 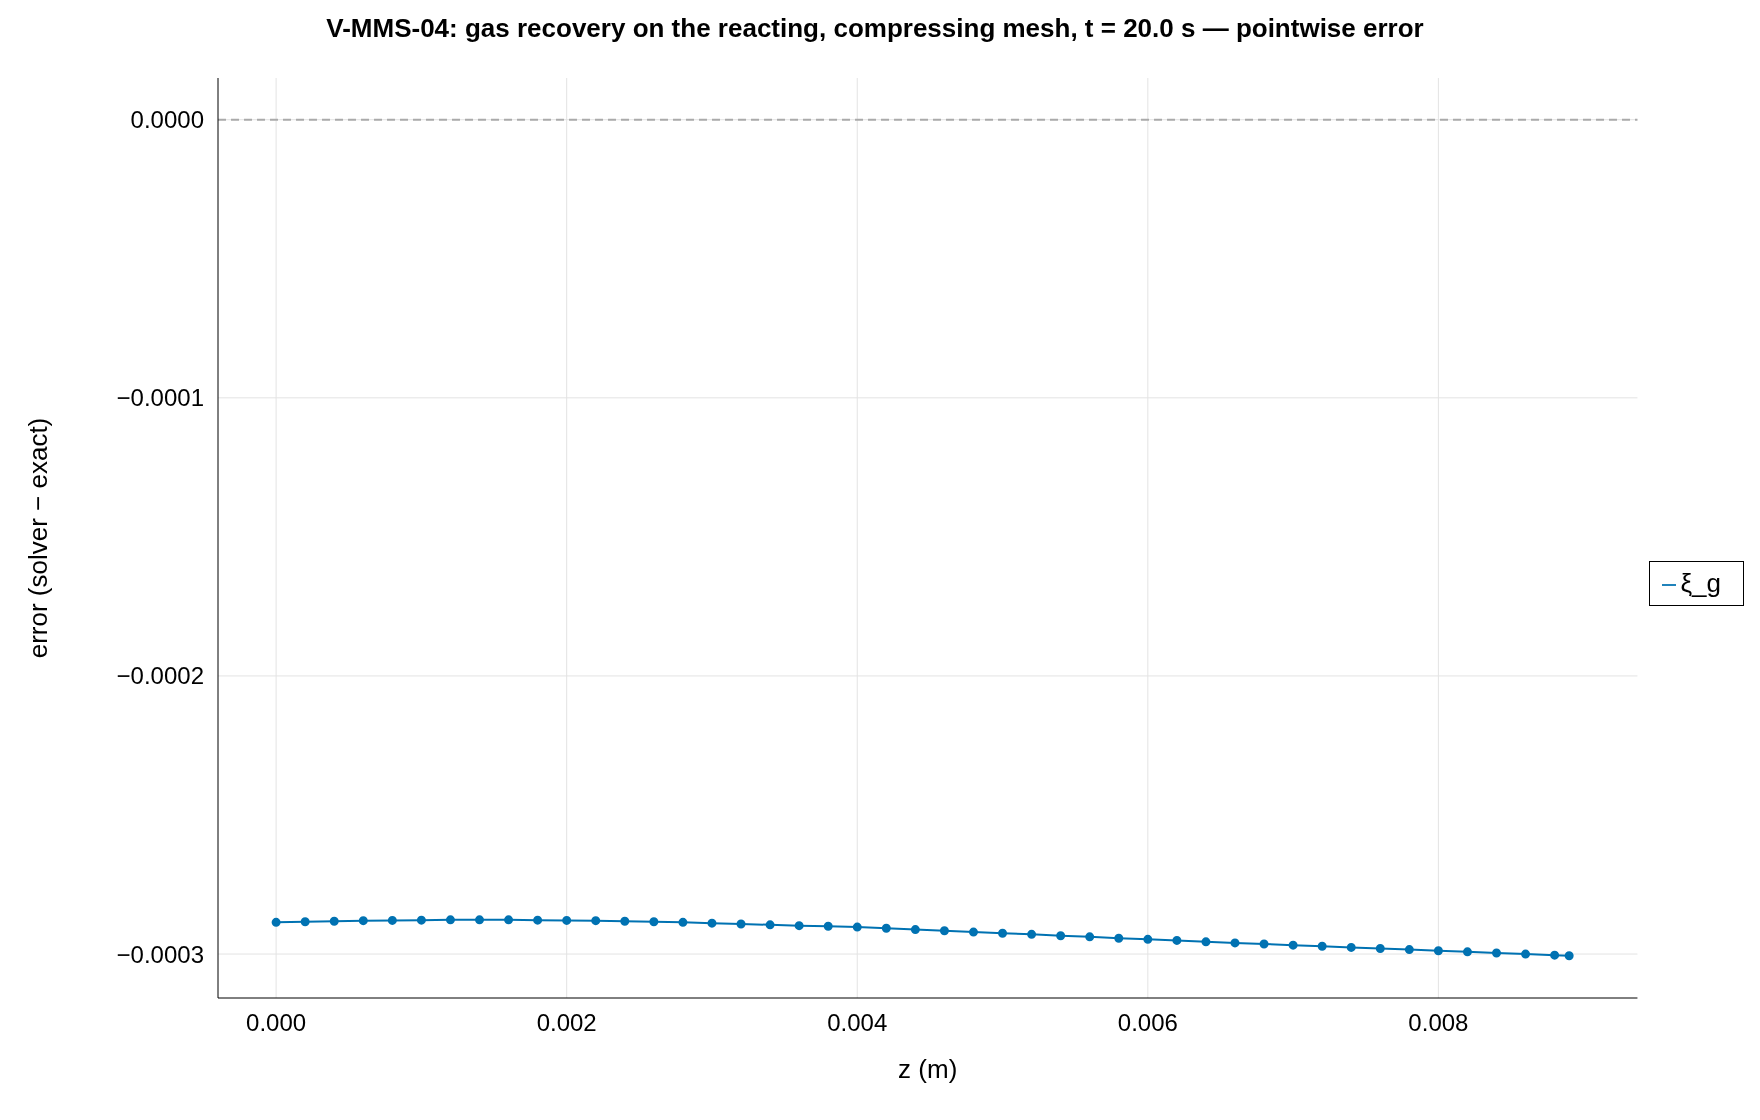 What do you see at coordinates (1438, 1023) in the screenshot?
I see `x-tick-label: 0.008` at bounding box center [1438, 1023].